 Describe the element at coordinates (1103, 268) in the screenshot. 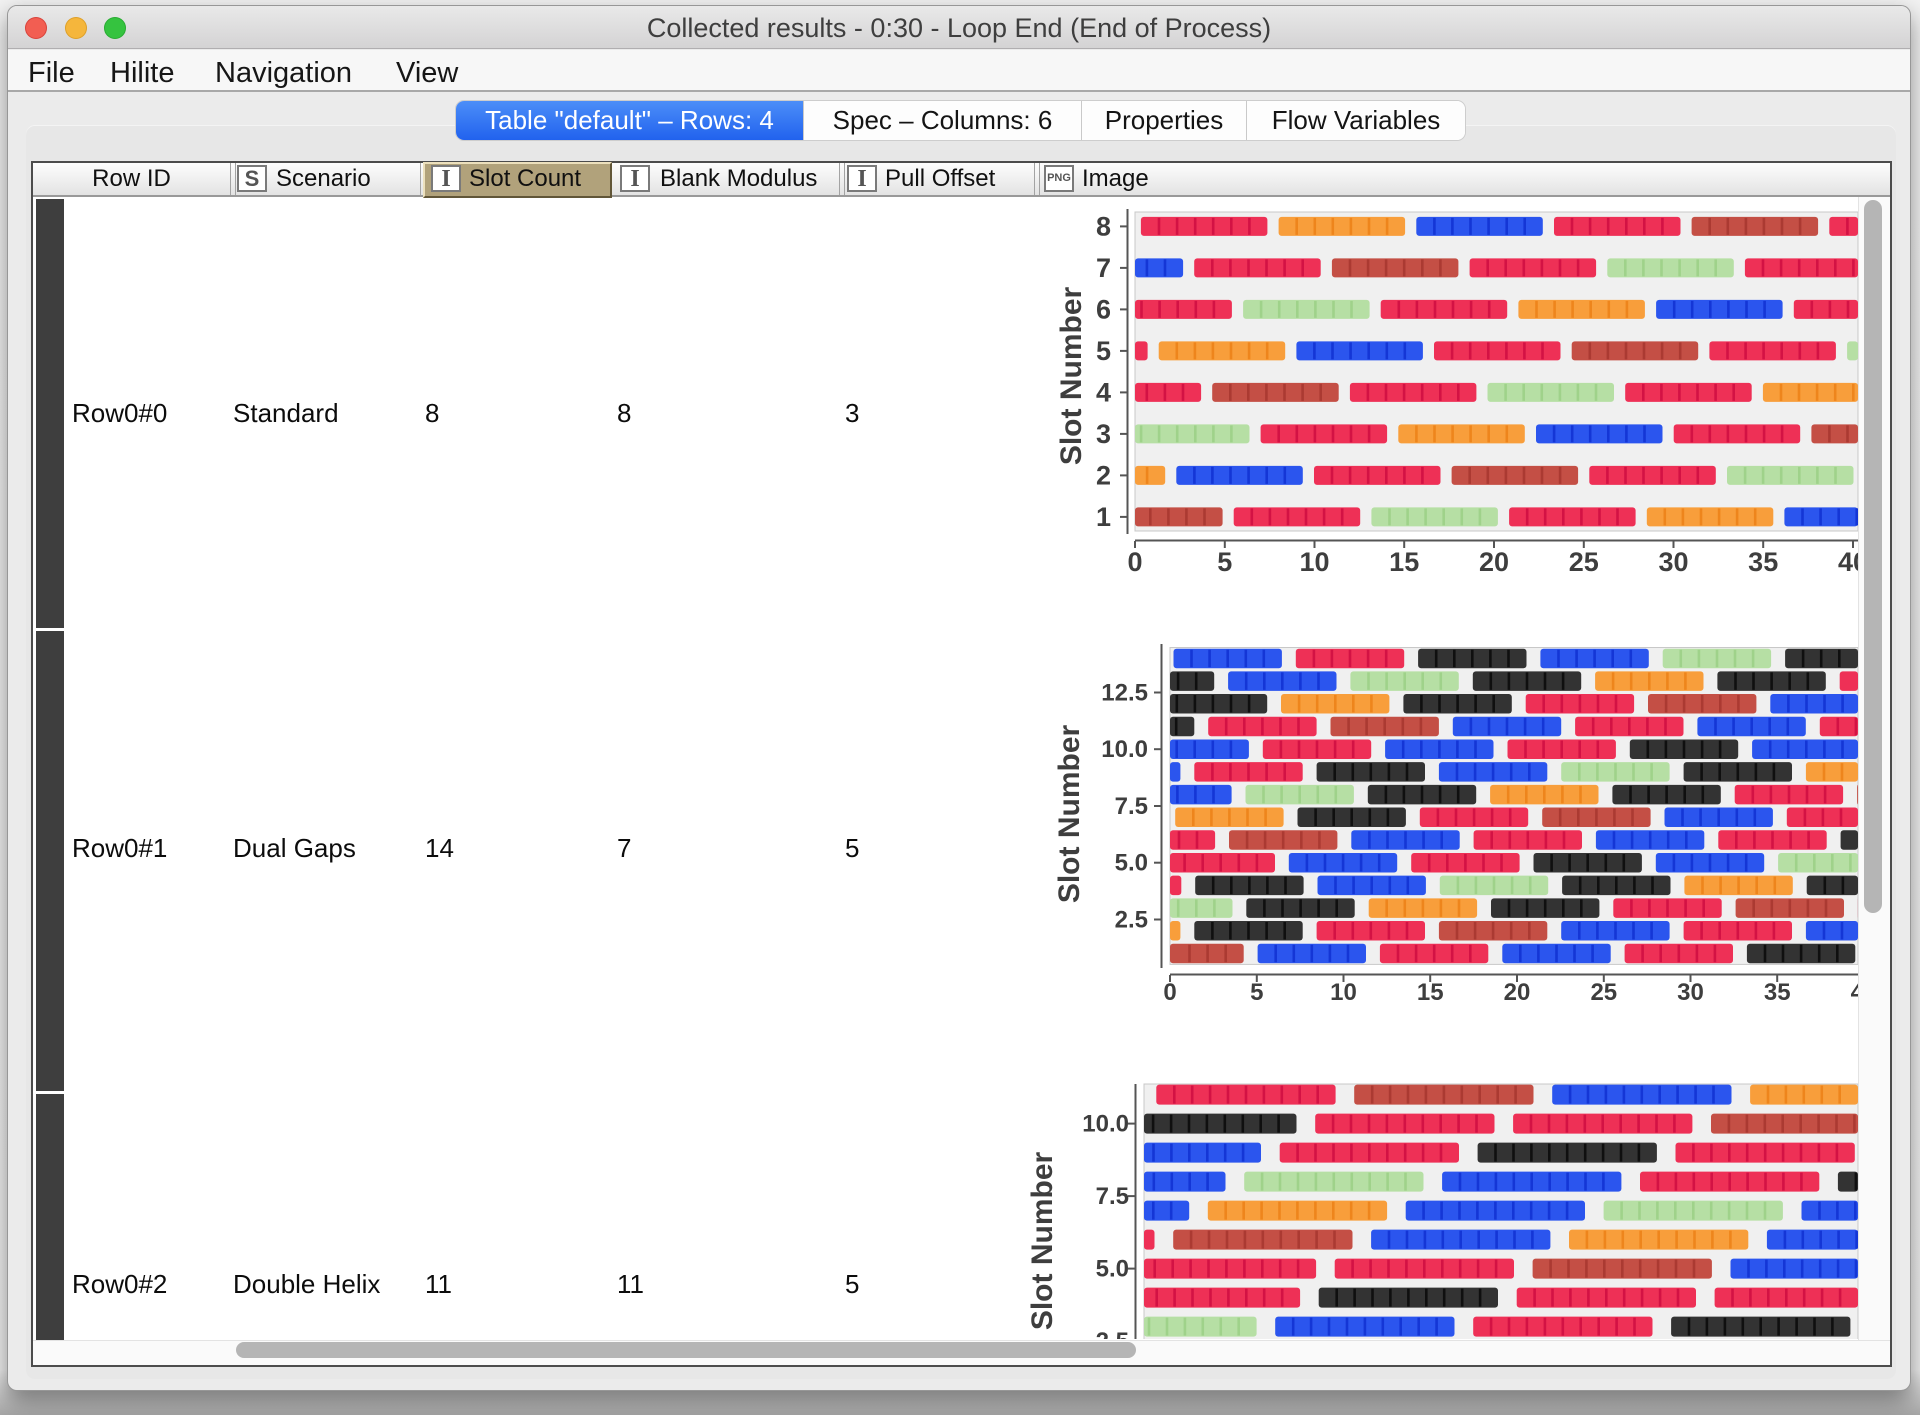

I see `svg-text: 7` at that location.